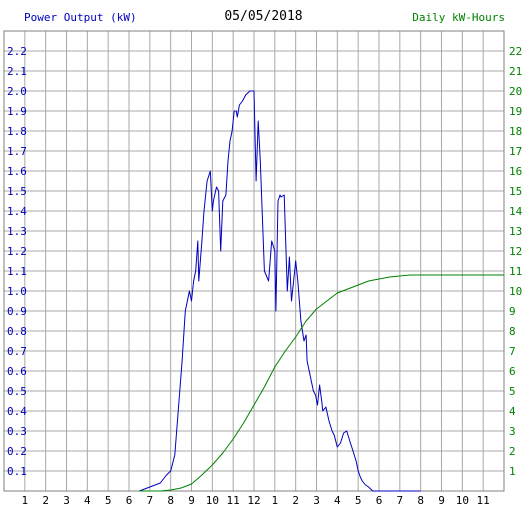 The image size is (527, 510). What do you see at coordinates (17, 451) in the screenshot?
I see `left-tick-label: 0.2` at bounding box center [17, 451].